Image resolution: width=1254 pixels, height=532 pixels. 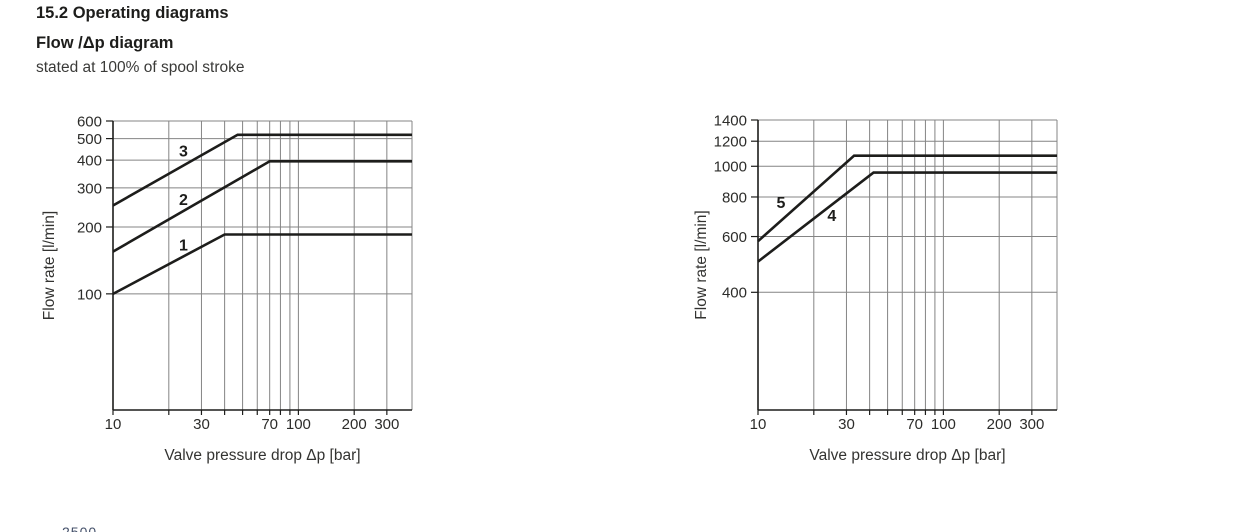 What do you see at coordinates (730, 167) in the screenshot?
I see `svg-text: 1000` at bounding box center [730, 167].